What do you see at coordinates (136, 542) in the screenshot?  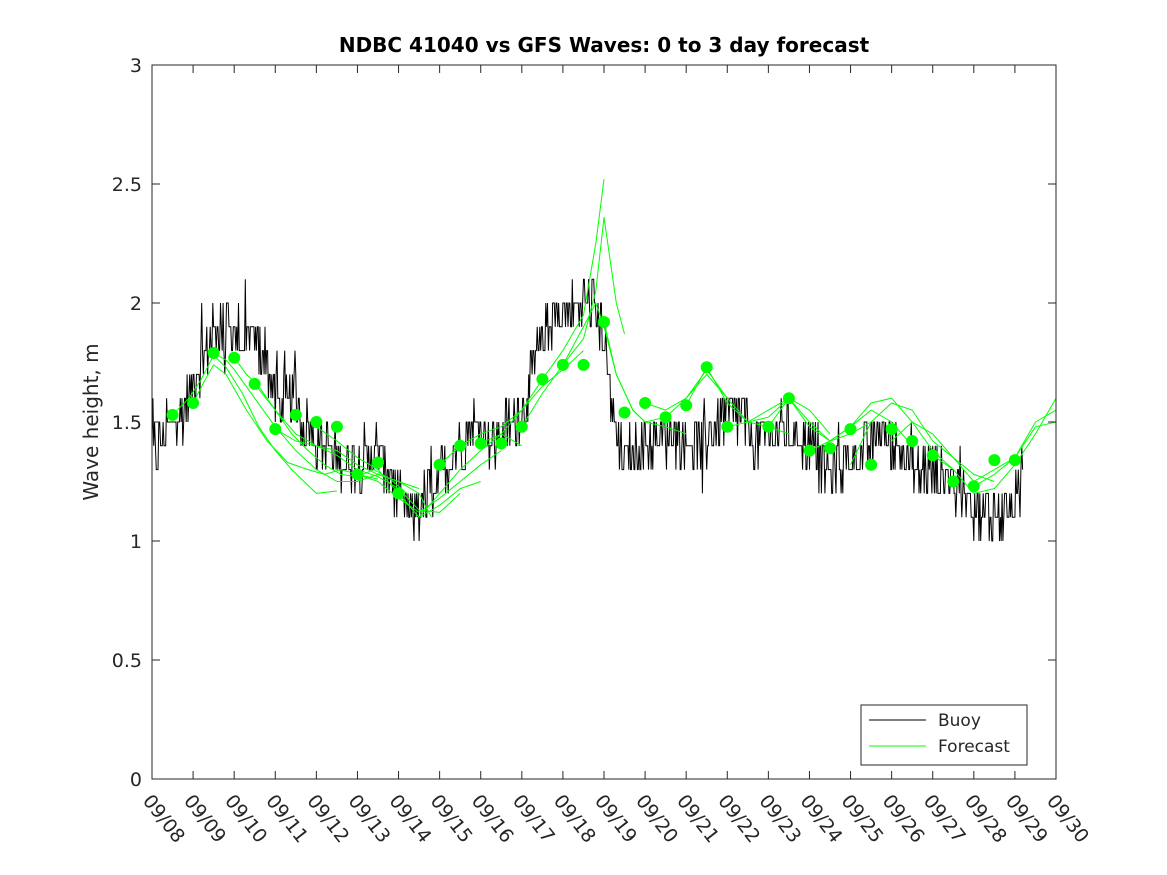 I see `y-tick-label: 1` at bounding box center [136, 542].